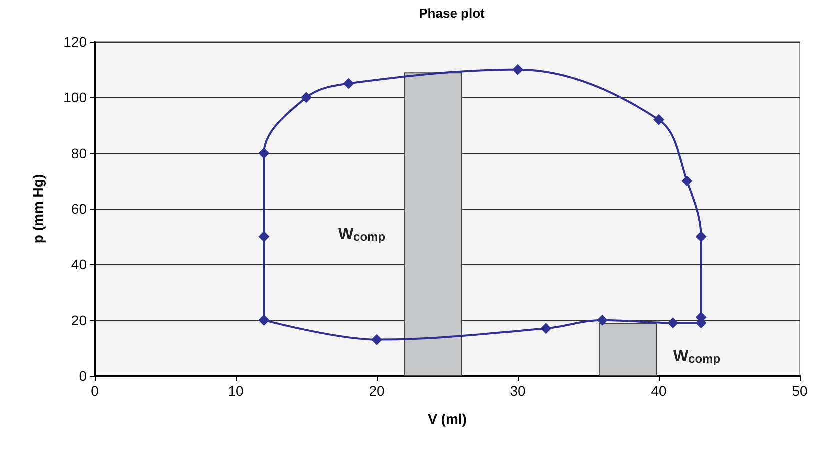 The width and height of the screenshot is (814, 454). I want to click on x-tick-label: 20, so click(377, 391).